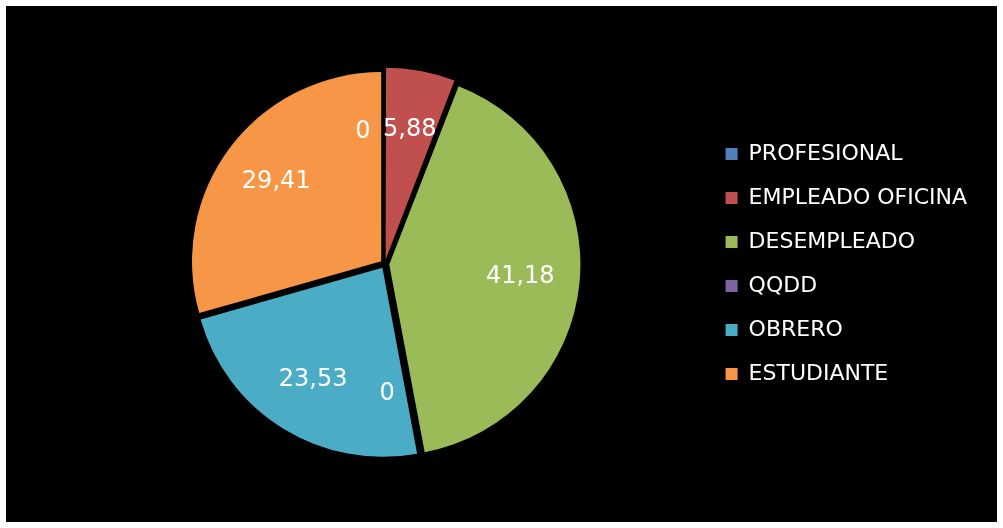  I want to click on legend-label: DESEMPLEADO, so click(831, 240).